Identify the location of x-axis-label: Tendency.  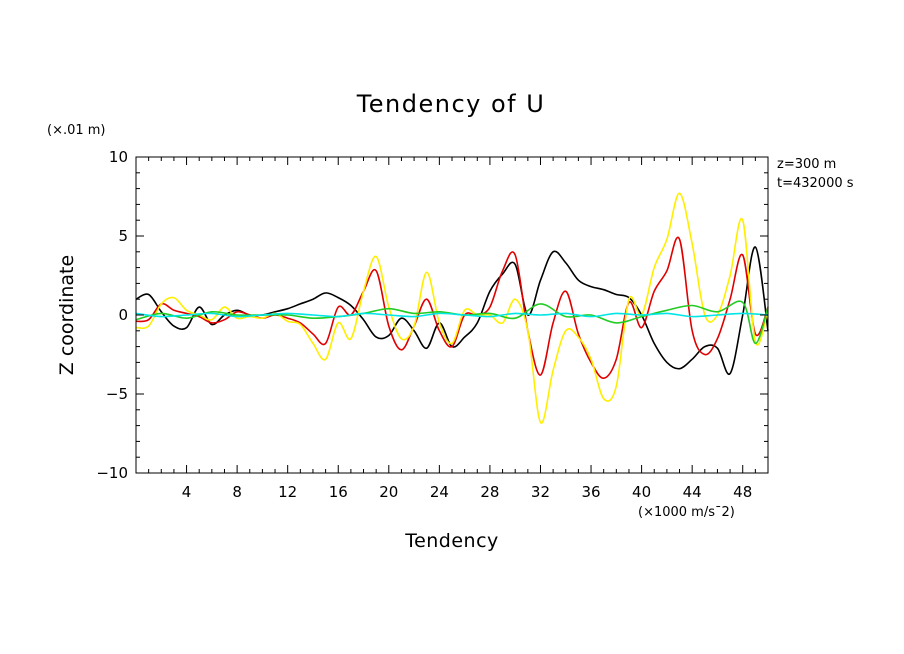
(451, 541).